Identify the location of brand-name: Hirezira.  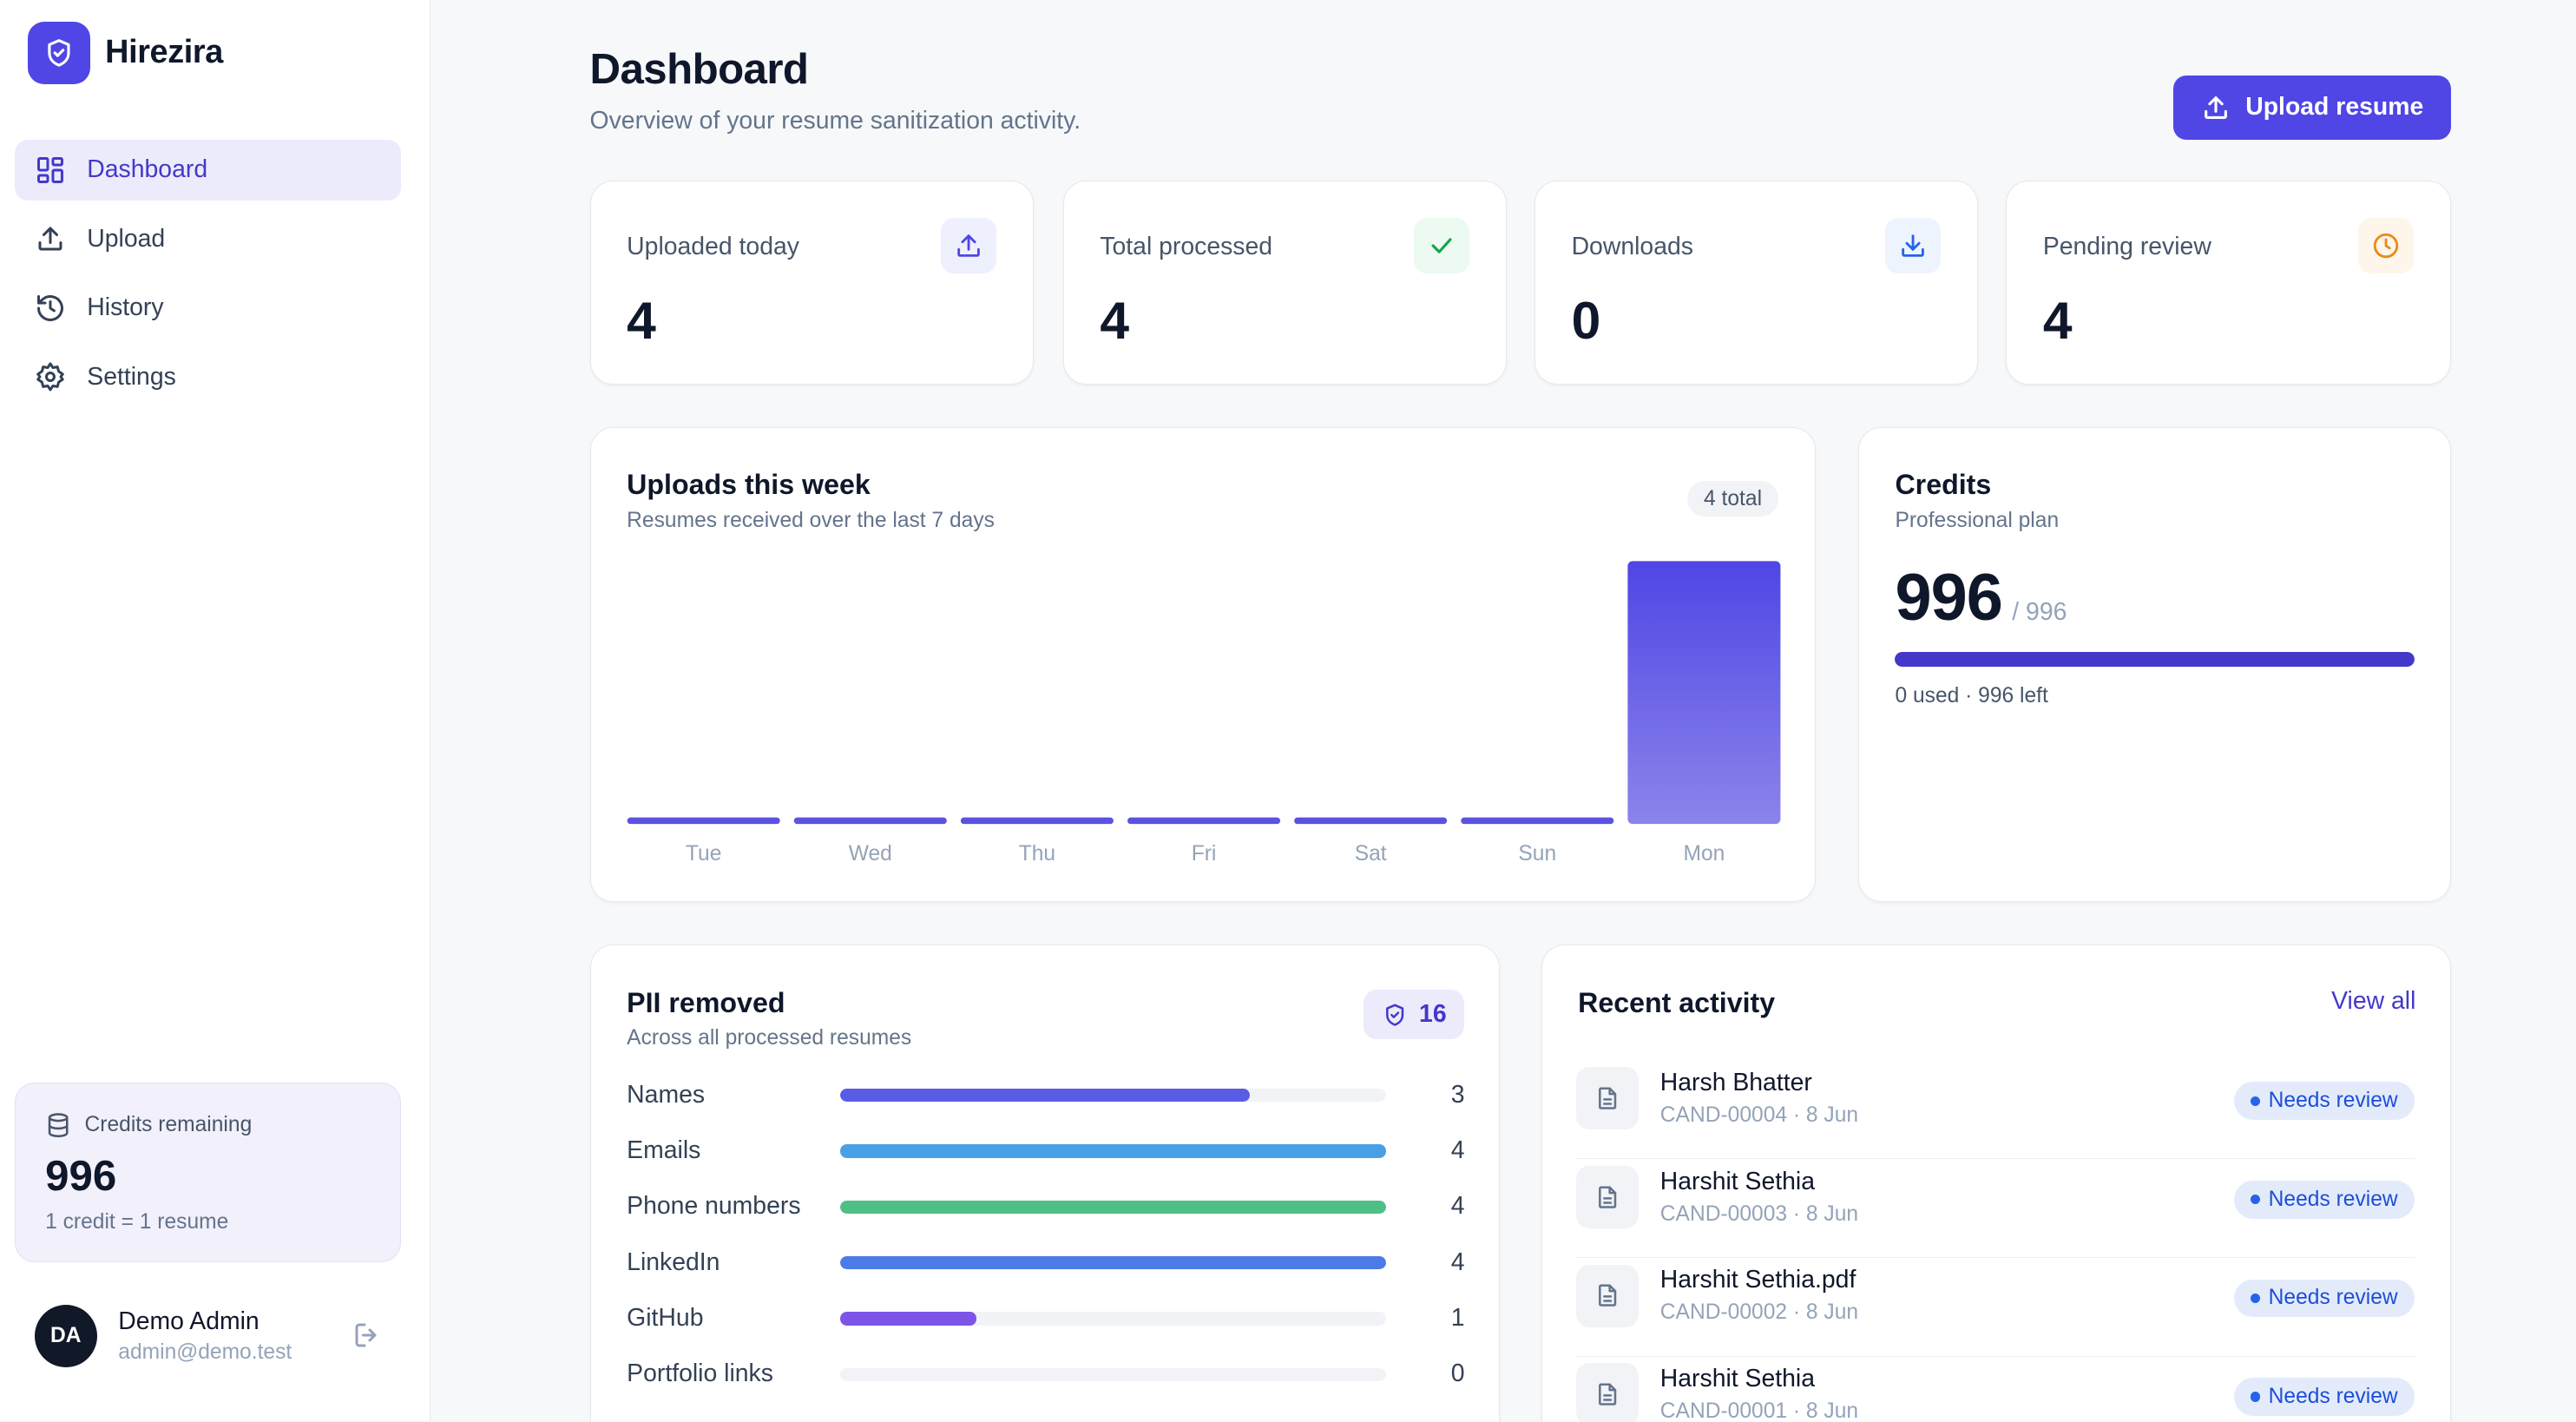
(164, 52).